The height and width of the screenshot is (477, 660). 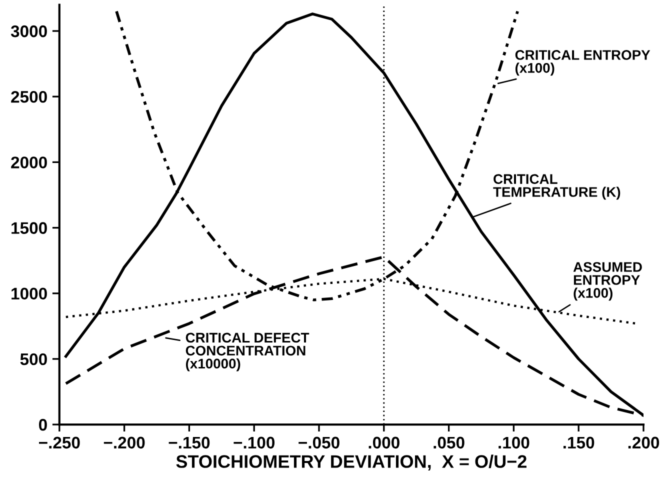 What do you see at coordinates (29, 294) in the screenshot?
I see `y-tick-label: 1000` at bounding box center [29, 294].